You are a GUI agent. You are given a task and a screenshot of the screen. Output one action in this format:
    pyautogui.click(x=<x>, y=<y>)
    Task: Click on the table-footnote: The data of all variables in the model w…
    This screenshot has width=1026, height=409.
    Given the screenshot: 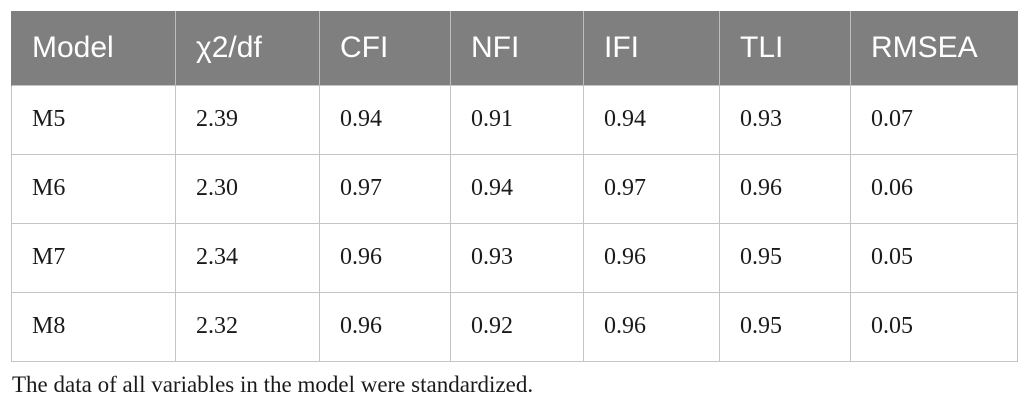 What is the action you would take?
    pyautogui.click(x=273, y=384)
    